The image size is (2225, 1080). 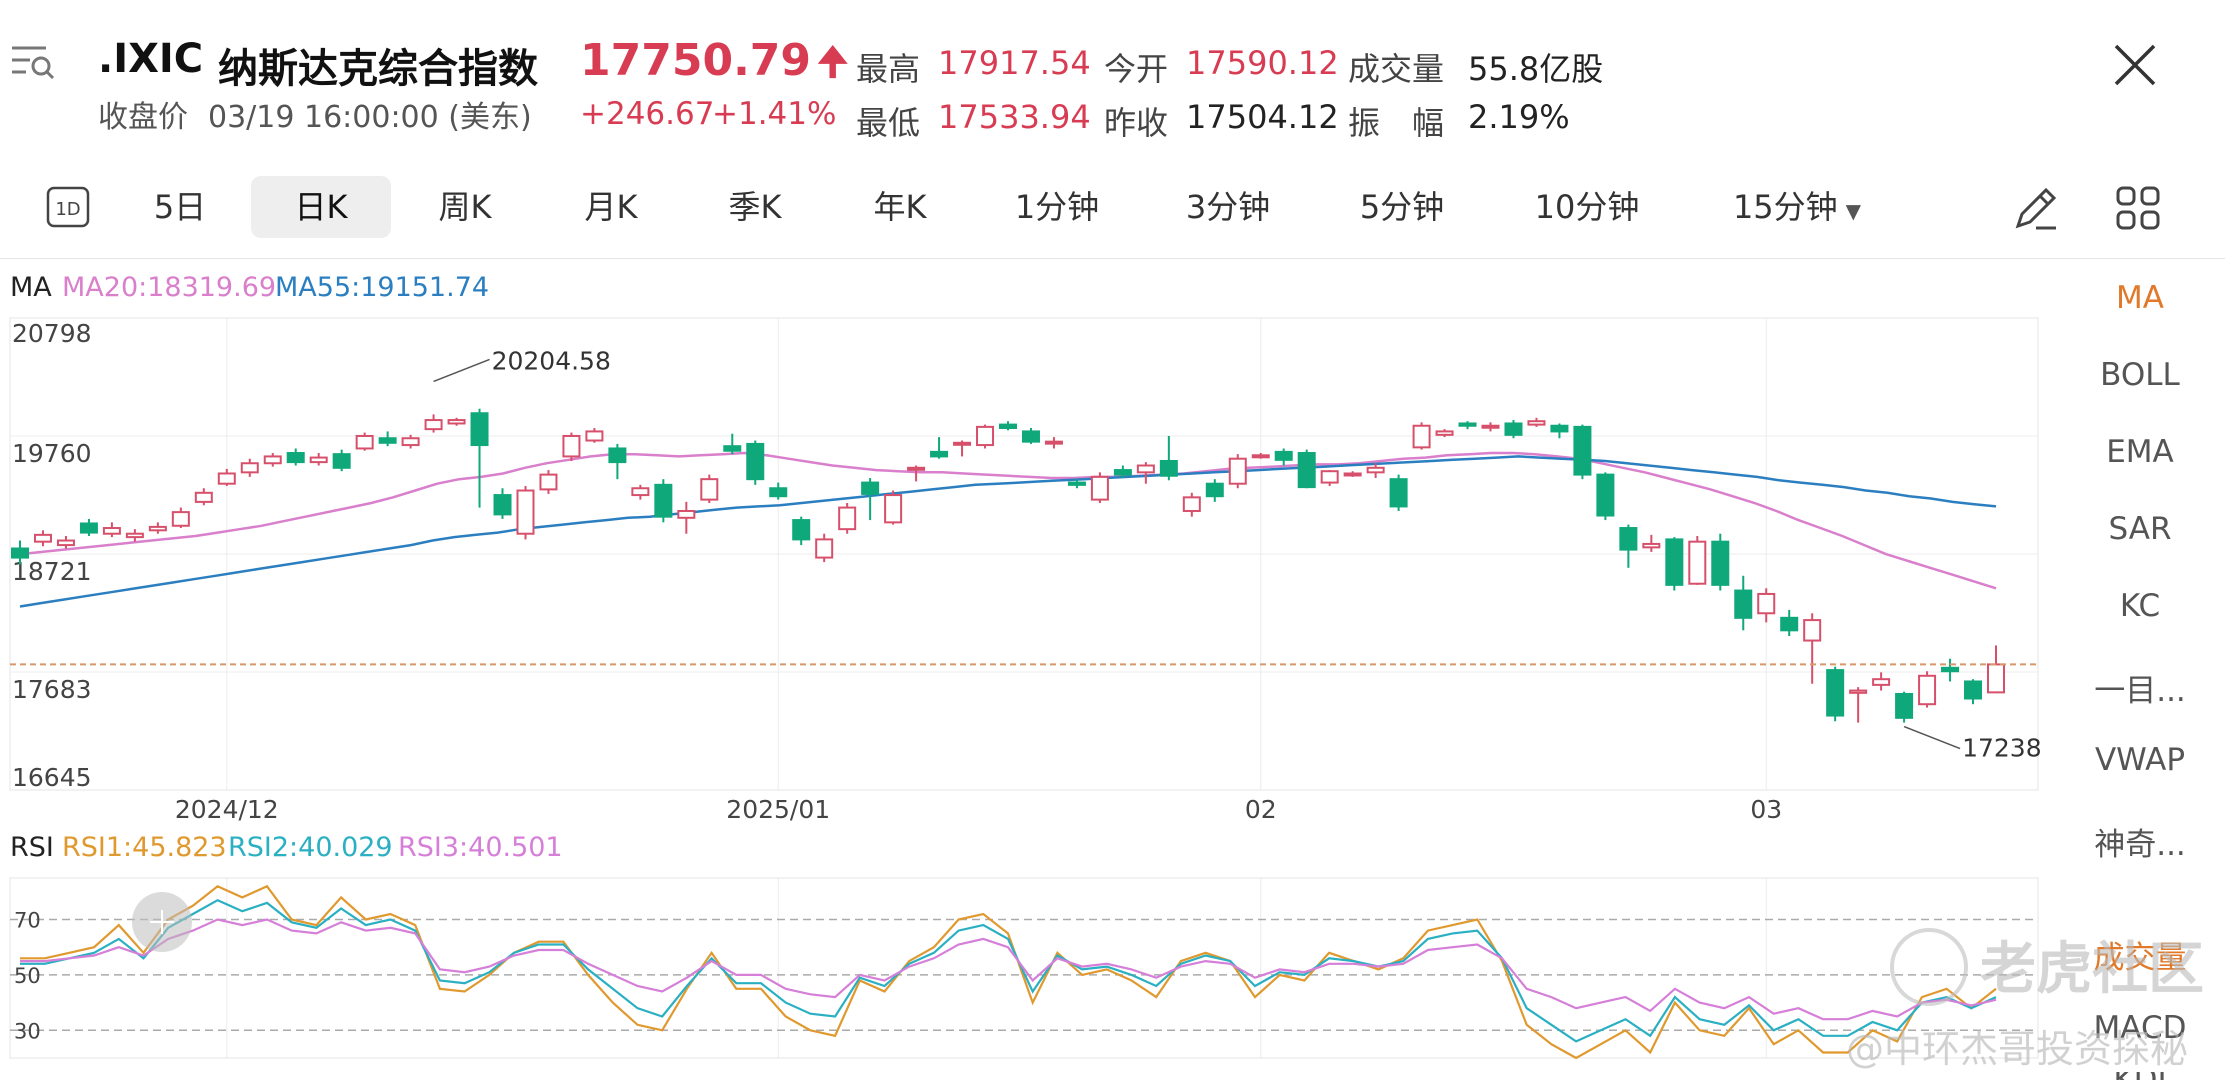 I want to click on tab-5min: 5分钟, so click(x=1402, y=207).